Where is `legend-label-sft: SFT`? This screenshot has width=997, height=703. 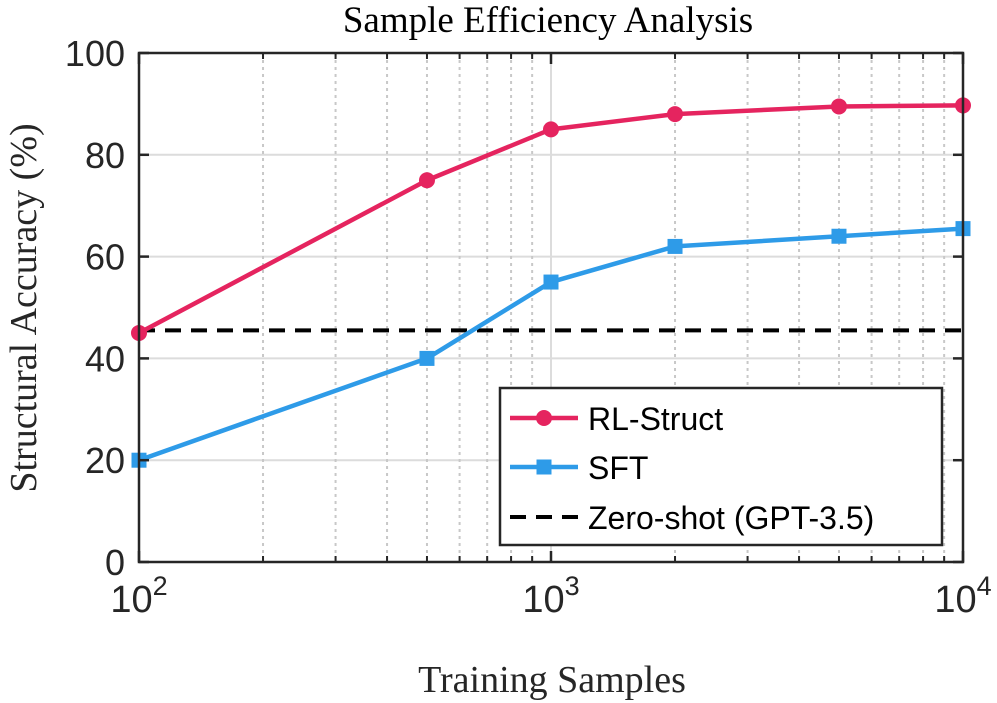
legend-label-sft: SFT is located at coordinates (618, 468).